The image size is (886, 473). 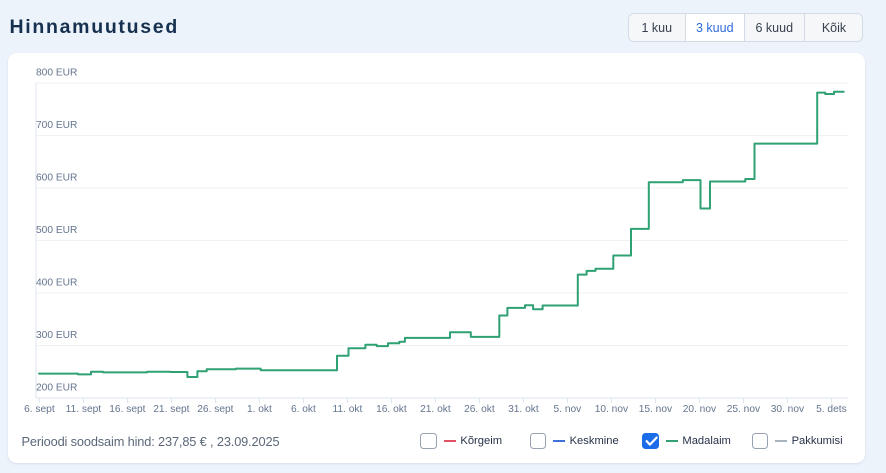 I want to click on svg-text: 26. okt, so click(x=479, y=409).